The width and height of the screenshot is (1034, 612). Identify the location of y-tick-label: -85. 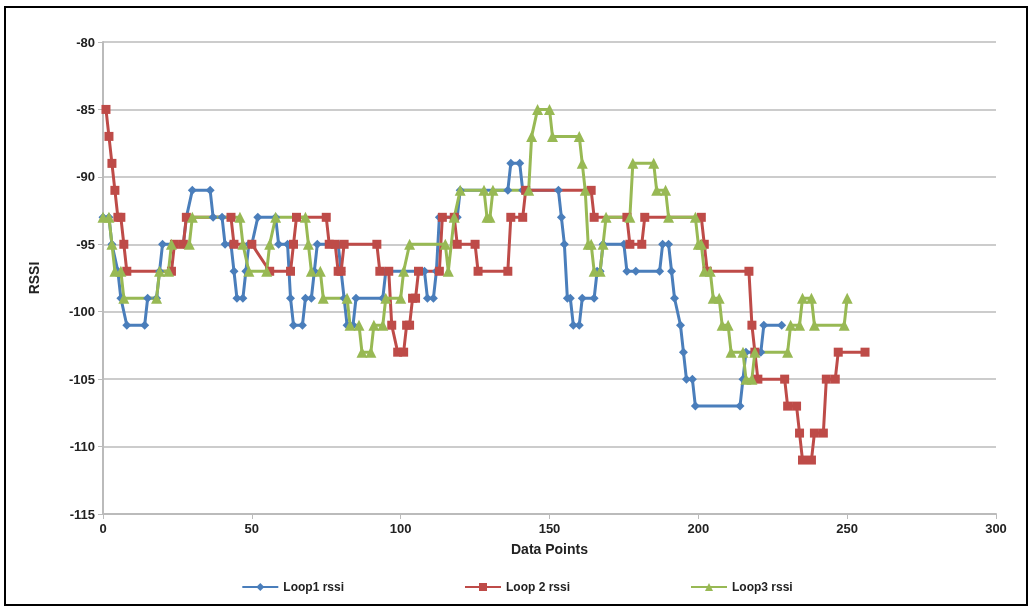
(85, 109).